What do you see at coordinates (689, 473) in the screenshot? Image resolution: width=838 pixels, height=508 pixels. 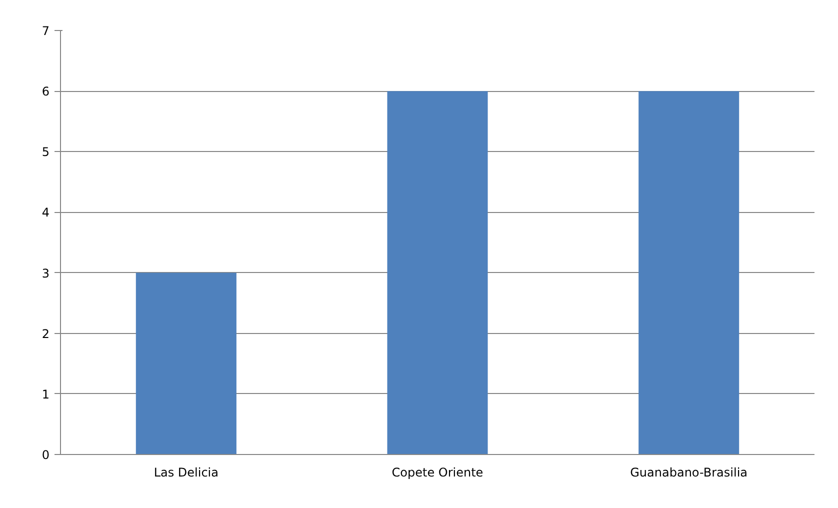 I see `x-tick-label: Guanabano-Brasilia` at bounding box center [689, 473].